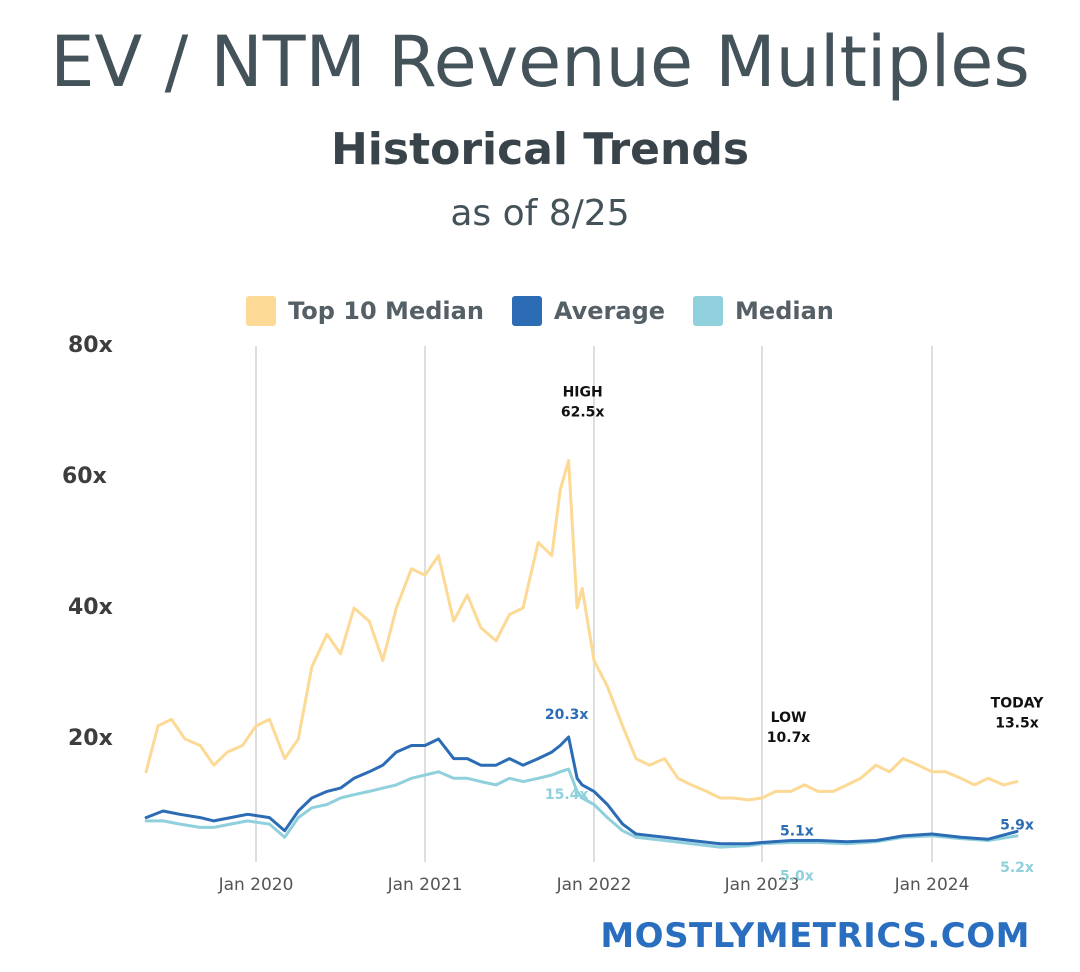 Image resolution: width=1080 pixels, height=972 pixels. What do you see at coordinates (583, 393) in the screenshot?
I see `annotation-high-line-0: HIGH` at bounding box center [583, 393].